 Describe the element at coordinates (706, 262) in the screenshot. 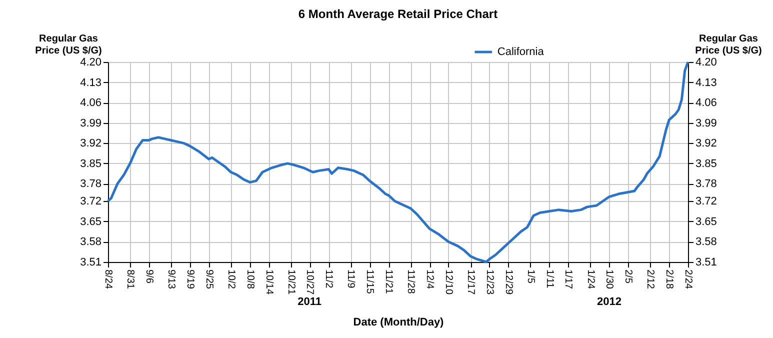

I see `y2-tick-label: 3.51` at that location.